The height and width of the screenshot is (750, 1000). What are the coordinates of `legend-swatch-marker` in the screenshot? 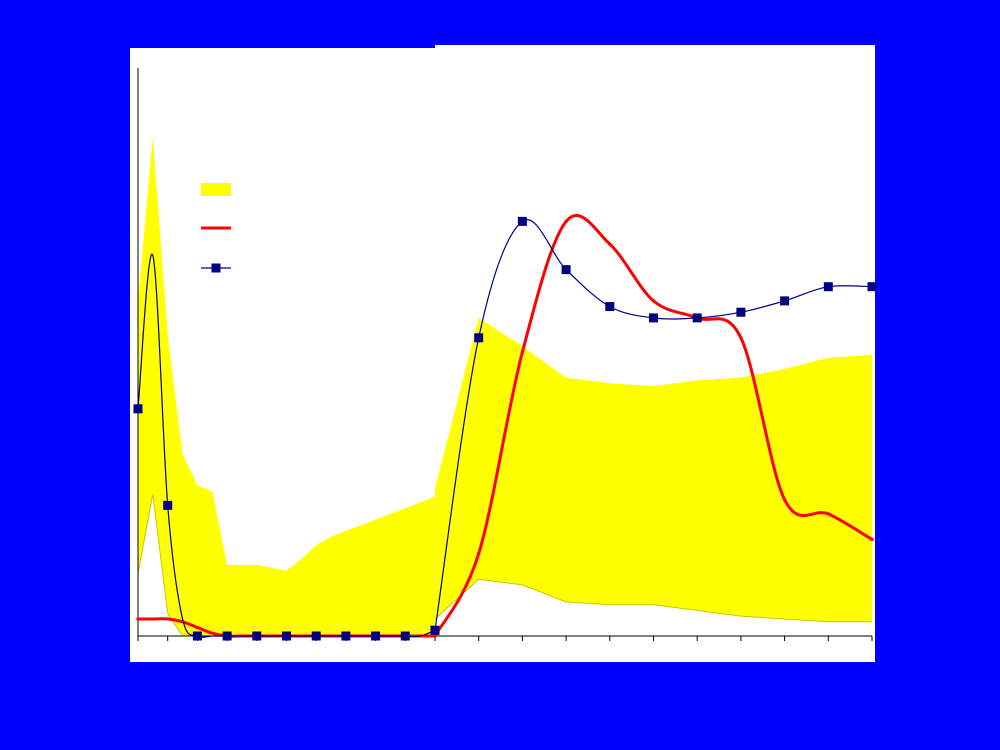 It's located at (216, 268).